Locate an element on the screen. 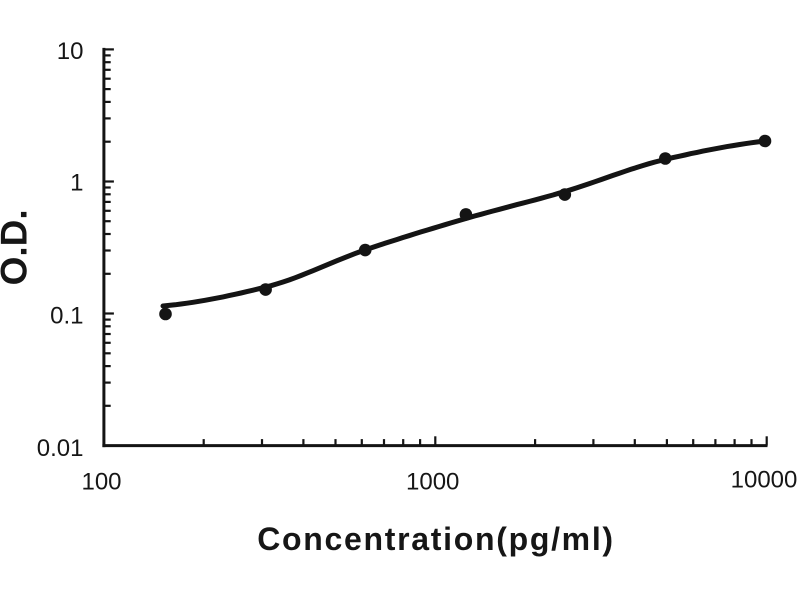 This screenshot has width=800, height=600. svg-text: 10 is located at coordinates (70, 51).